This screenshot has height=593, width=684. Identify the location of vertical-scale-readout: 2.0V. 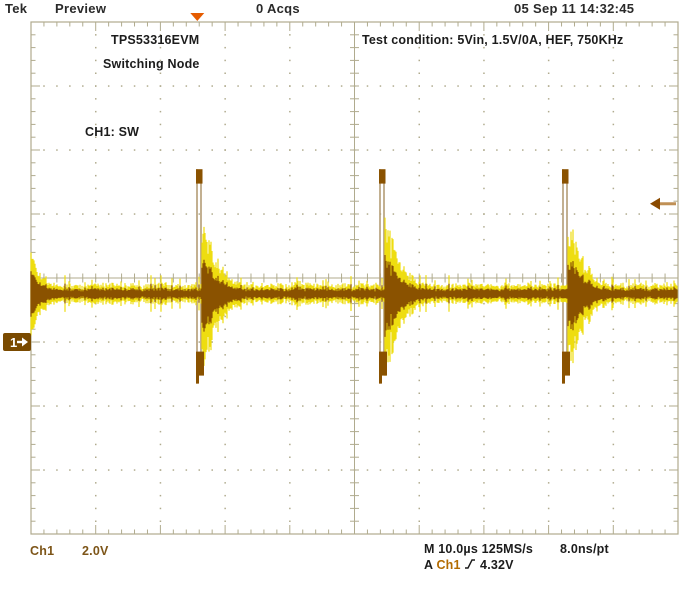
(95, 551).